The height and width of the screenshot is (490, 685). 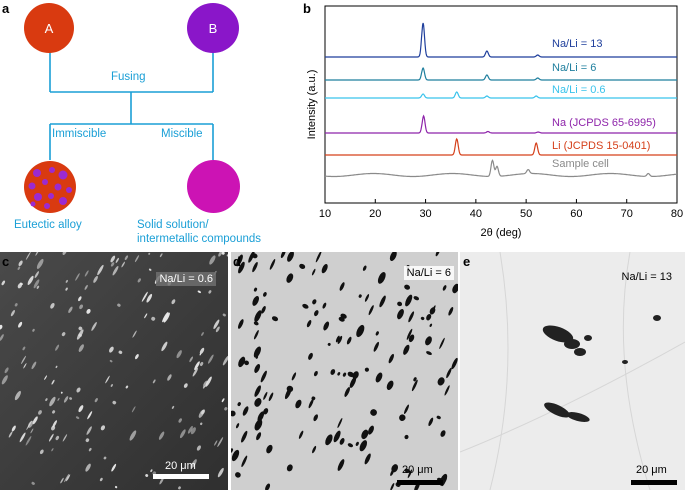 What do you see at coordinates (375, 214) in the screenshot?
I see `x-tick-label: 20` at bounding box center [375, 214].